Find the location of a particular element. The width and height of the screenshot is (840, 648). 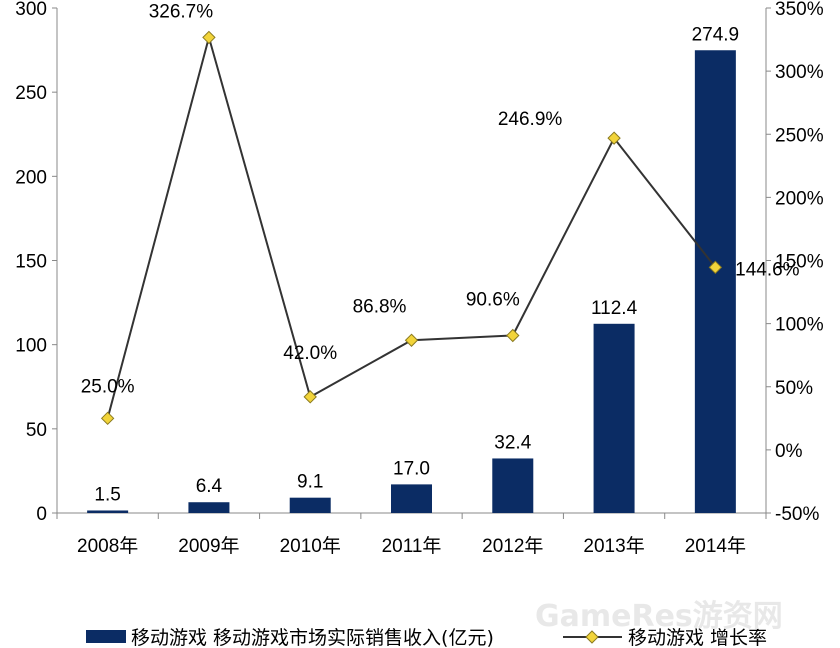

x-tick-label: 2008年 is located at coordinates (107, 546).